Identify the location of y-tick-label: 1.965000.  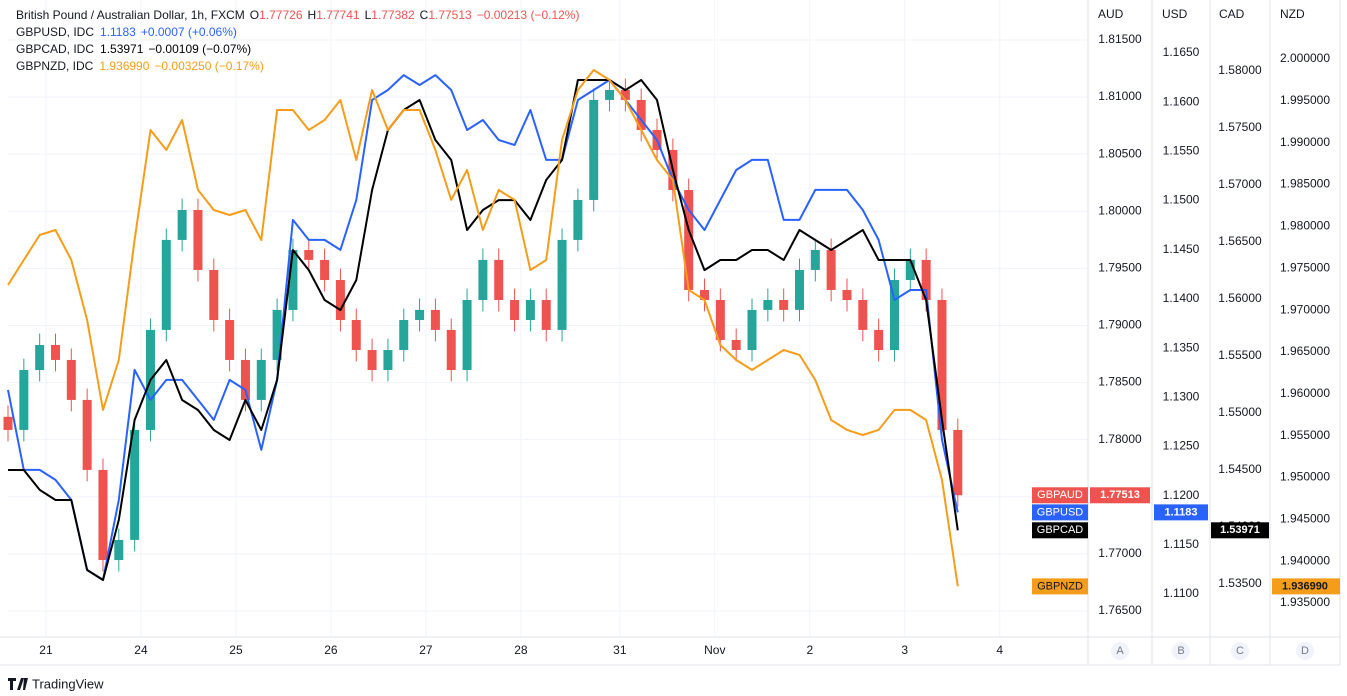
(1305, 351).